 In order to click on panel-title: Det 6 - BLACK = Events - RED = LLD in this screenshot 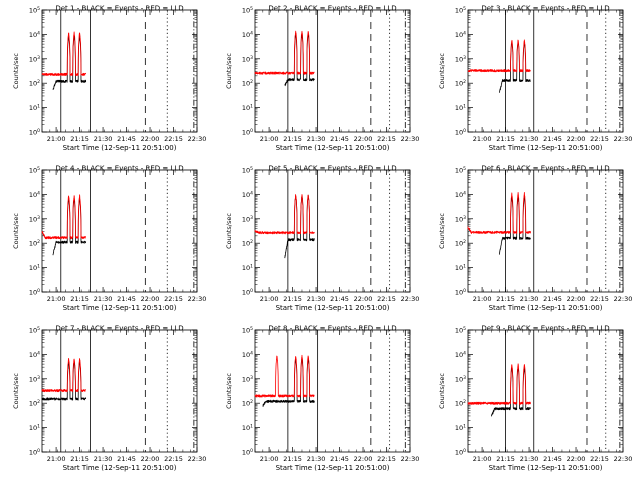, I will do `click(545, 169)`.